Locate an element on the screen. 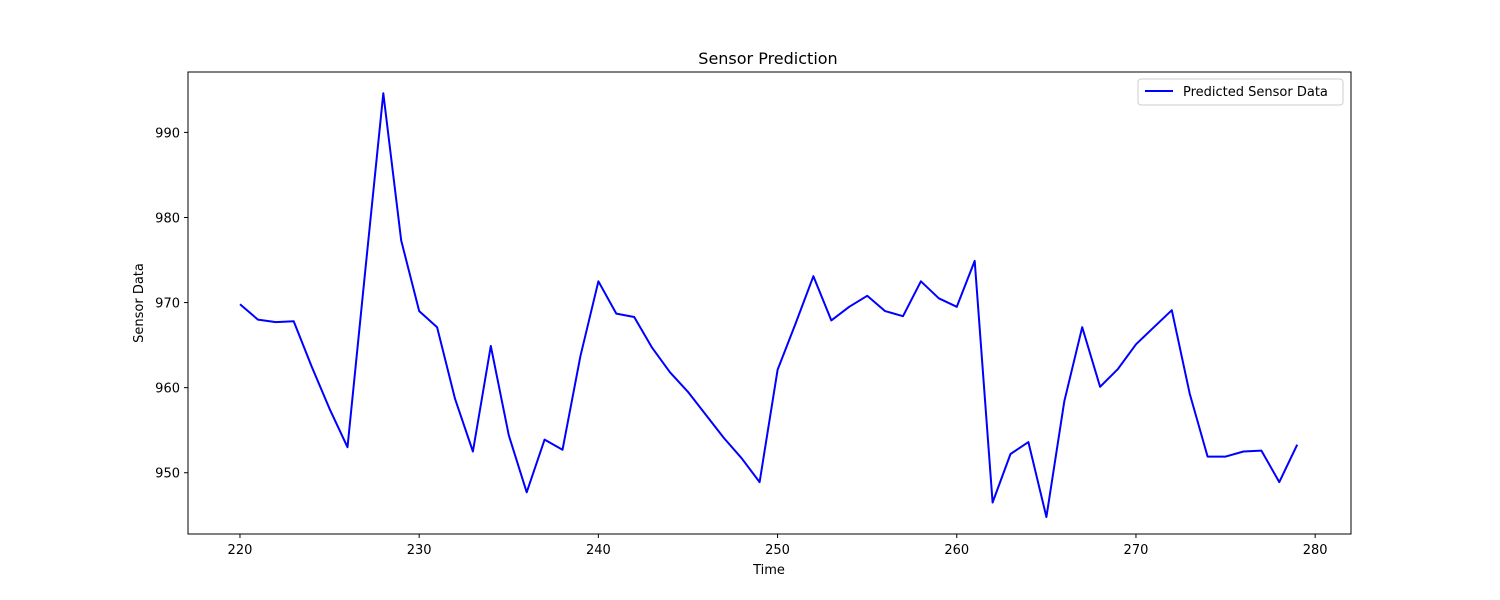  y-tick-label: 980 is located at coordinates (167, 218).